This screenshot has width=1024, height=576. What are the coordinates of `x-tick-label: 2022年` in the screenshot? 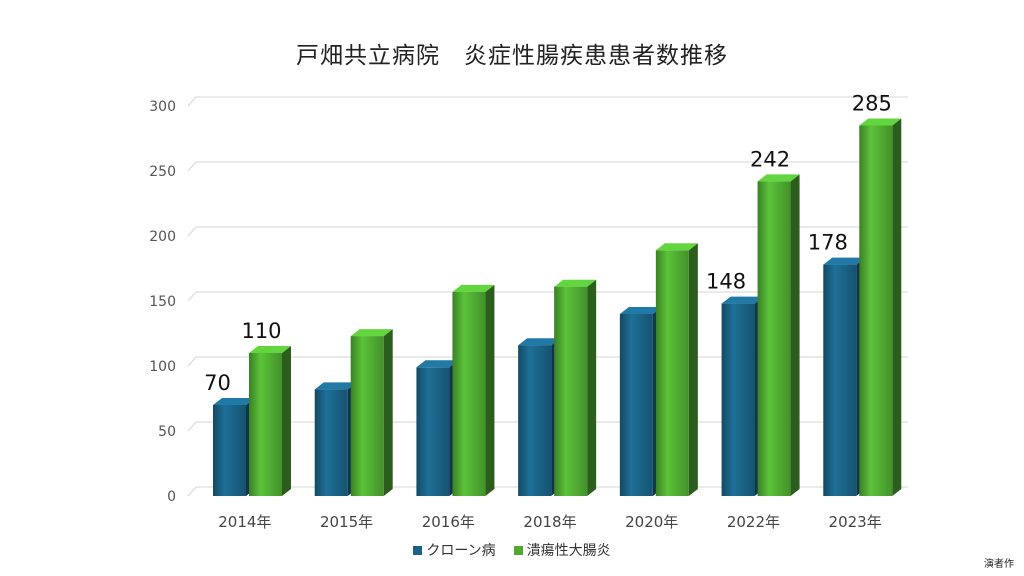 It's located at (753, 522).